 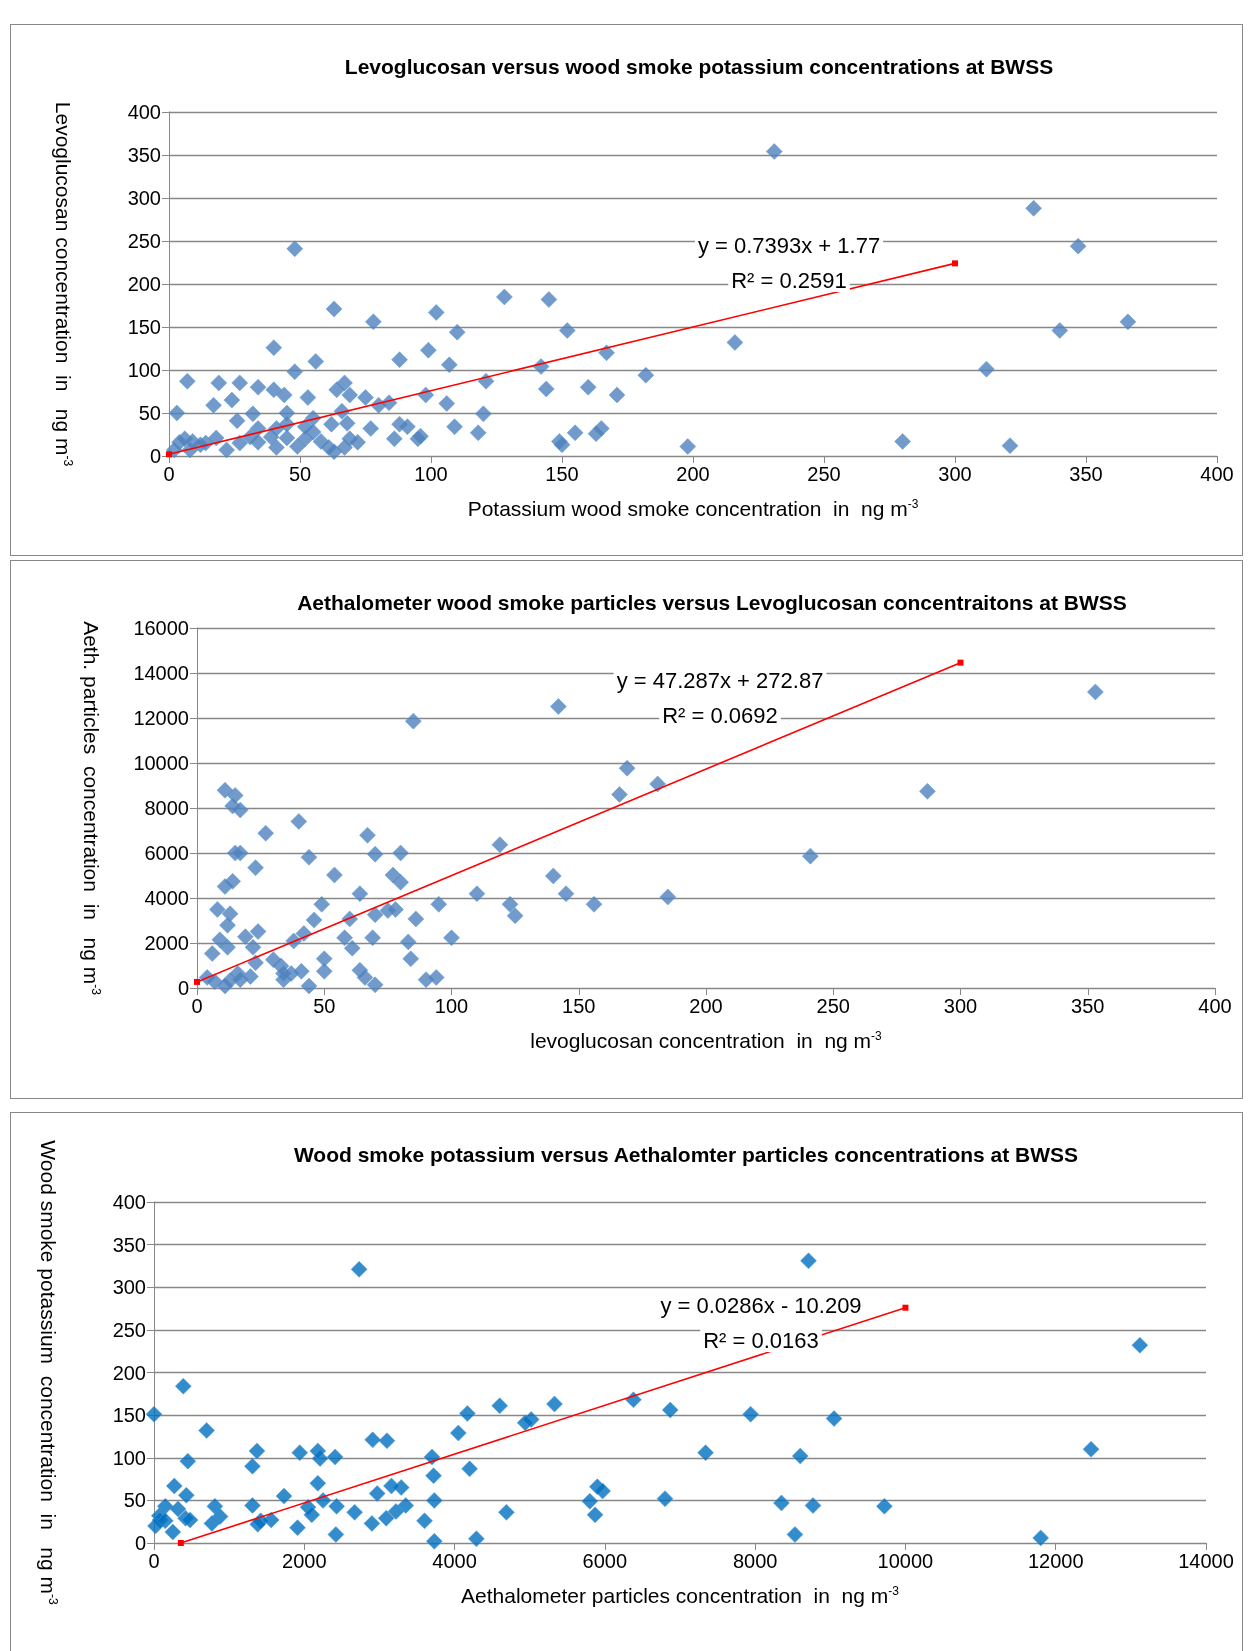 What do you see at coordinates (720, 715) in the screenshot?
I see `annotation: R² = 0.0692` at bounding box center [720, 715].